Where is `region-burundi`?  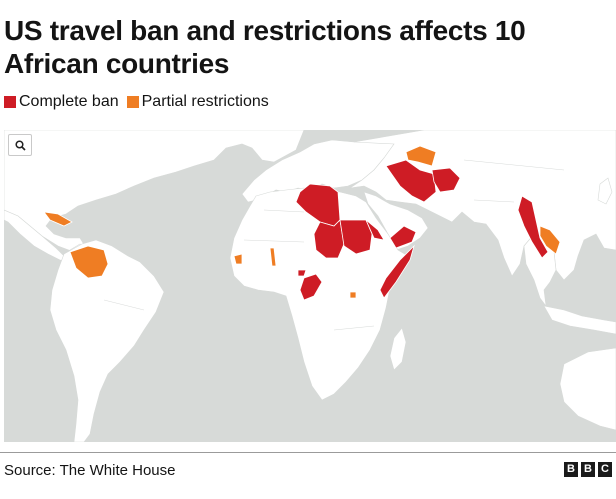 region-burundi is located at coordinates (353, 295).